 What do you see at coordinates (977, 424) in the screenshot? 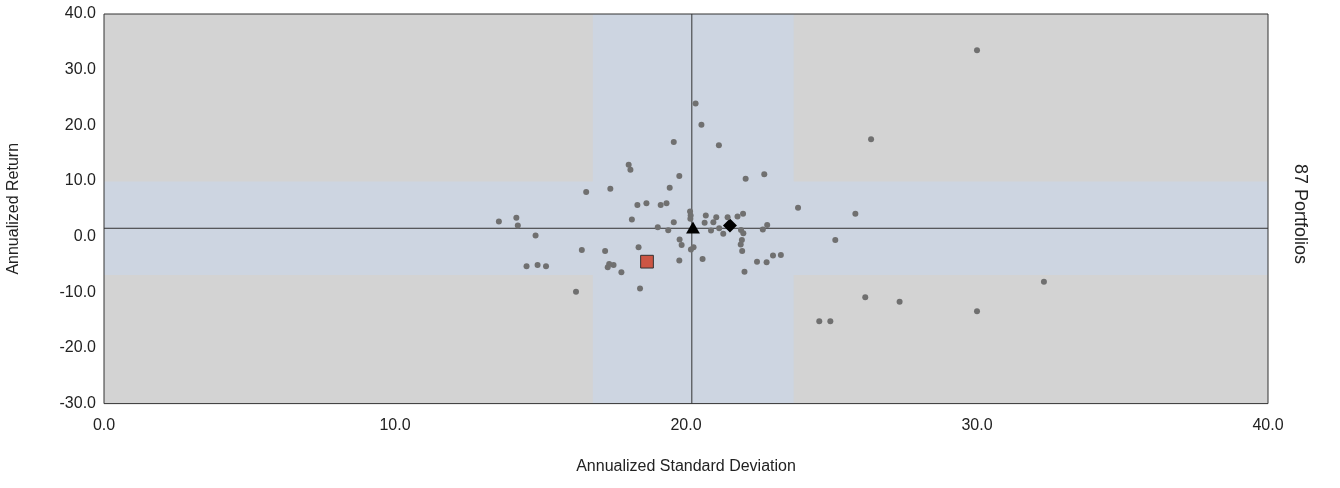
I see `x-tick-label: 30.0` at bounding box center [977, 424].